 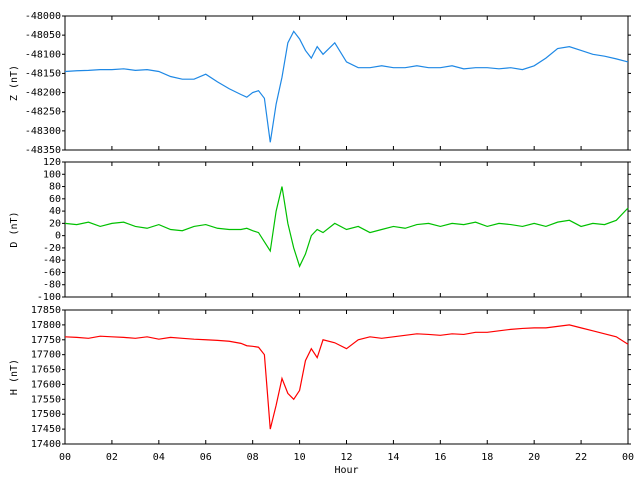 What do you see at coordinates (487, 457) in the screenshot?
I see `x-tick-label: 18` at bounding box center [487, 457].